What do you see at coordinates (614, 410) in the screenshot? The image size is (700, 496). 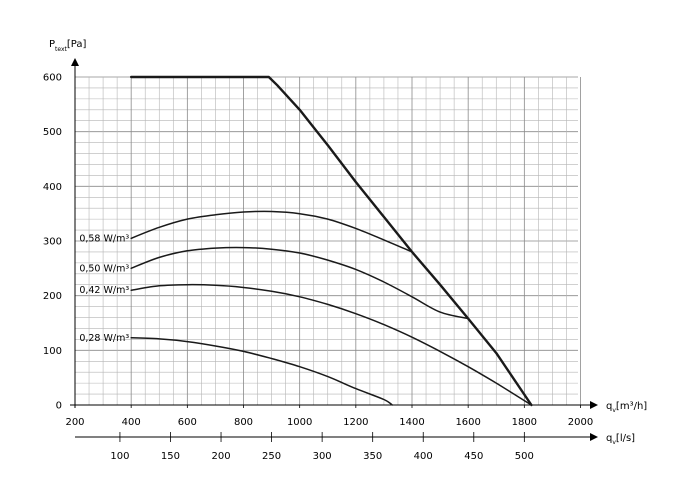 I see `x-axis-title-sub: v` at bounding box center [614, 410].